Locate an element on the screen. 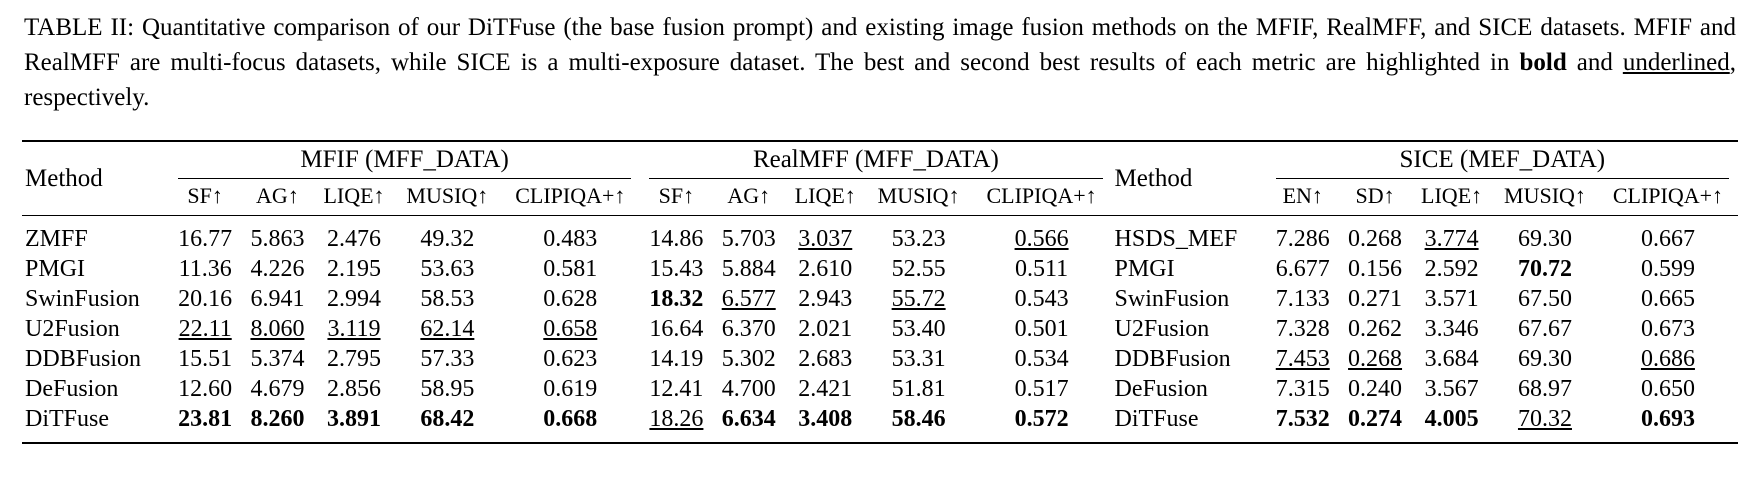 This screenshot has width=1760, height=500. value-cell: 0.262 is located at coordinates (1375, 329).